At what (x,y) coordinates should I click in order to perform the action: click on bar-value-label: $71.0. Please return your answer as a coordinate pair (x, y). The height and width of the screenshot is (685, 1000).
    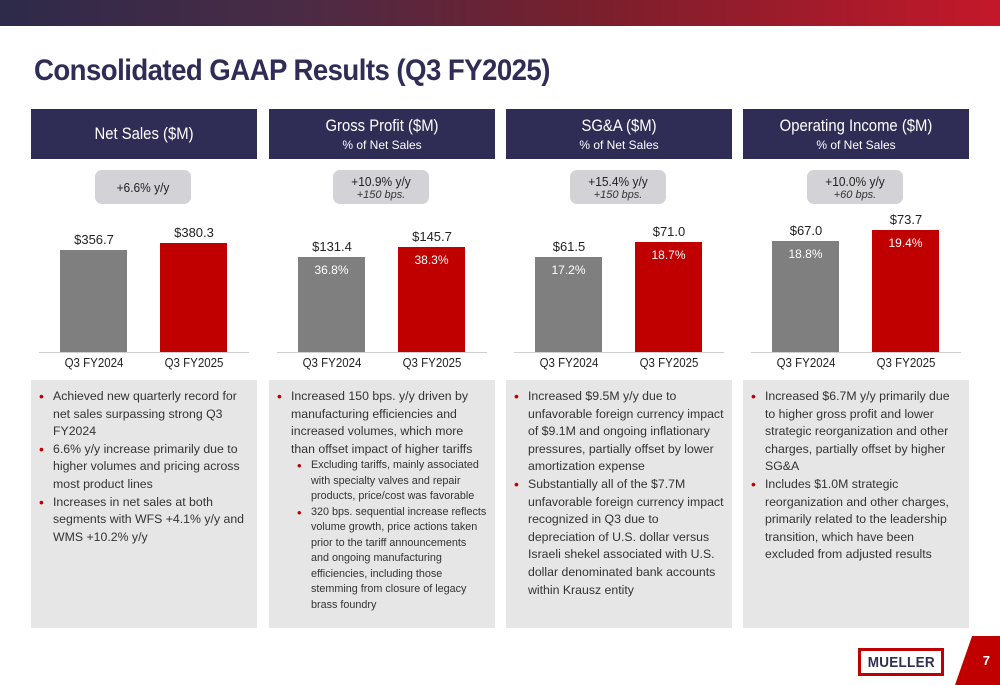
    Looking at the image, I should click on (669, 231).